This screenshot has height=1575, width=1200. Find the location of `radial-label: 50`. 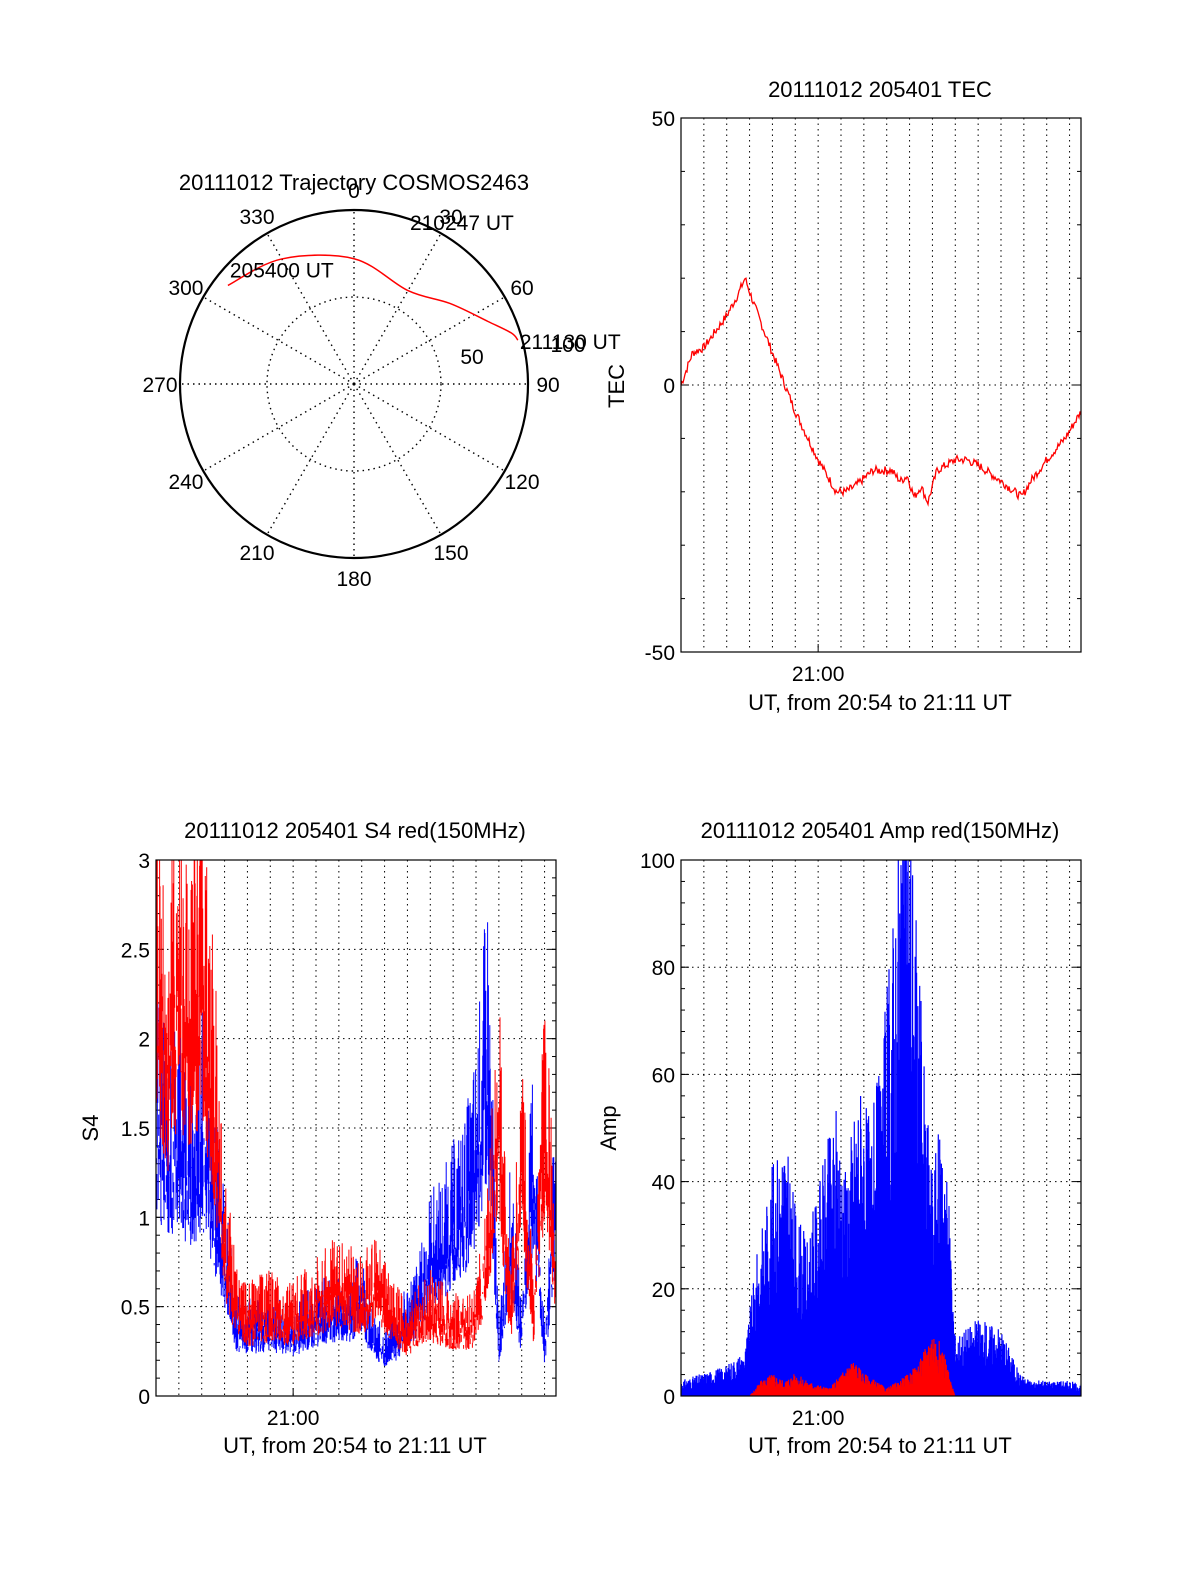

radial-label: 50 is located at coordinates (471, 357).